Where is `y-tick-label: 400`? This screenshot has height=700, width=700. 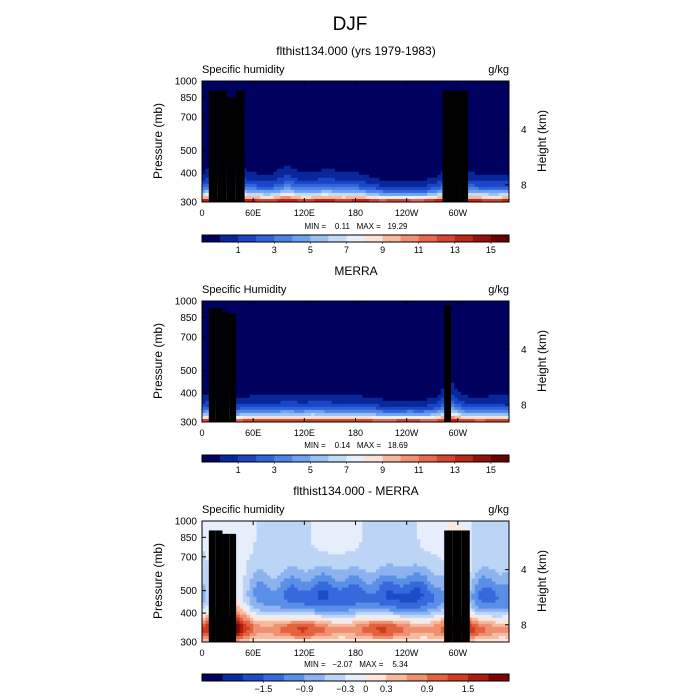
y-tick-label: 400 is located at coordinates (188, 174).